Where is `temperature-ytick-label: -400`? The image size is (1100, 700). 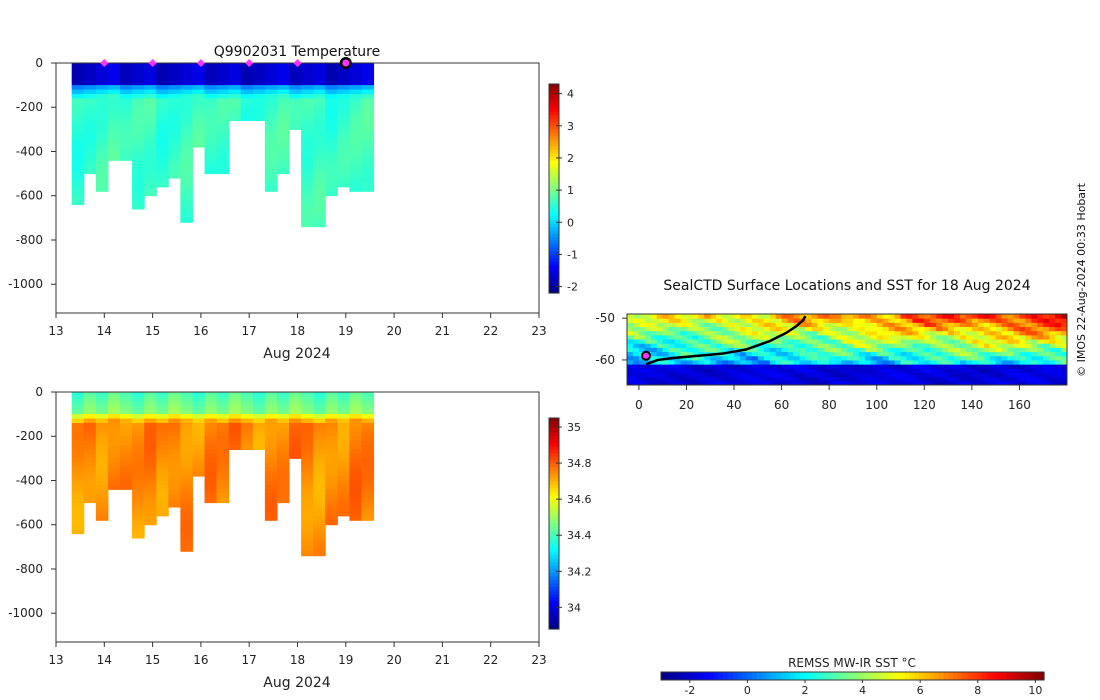
temperature-ytick-label: -400 is located at coordinates (29, 151).